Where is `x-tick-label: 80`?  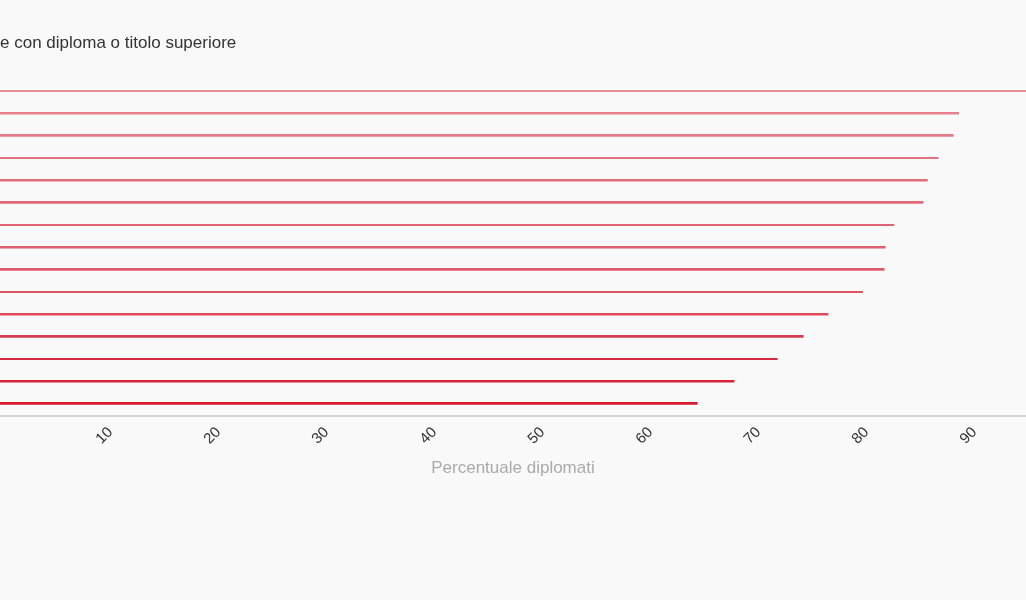
x-tick-label: 80 is located at coordinates (859, 434).